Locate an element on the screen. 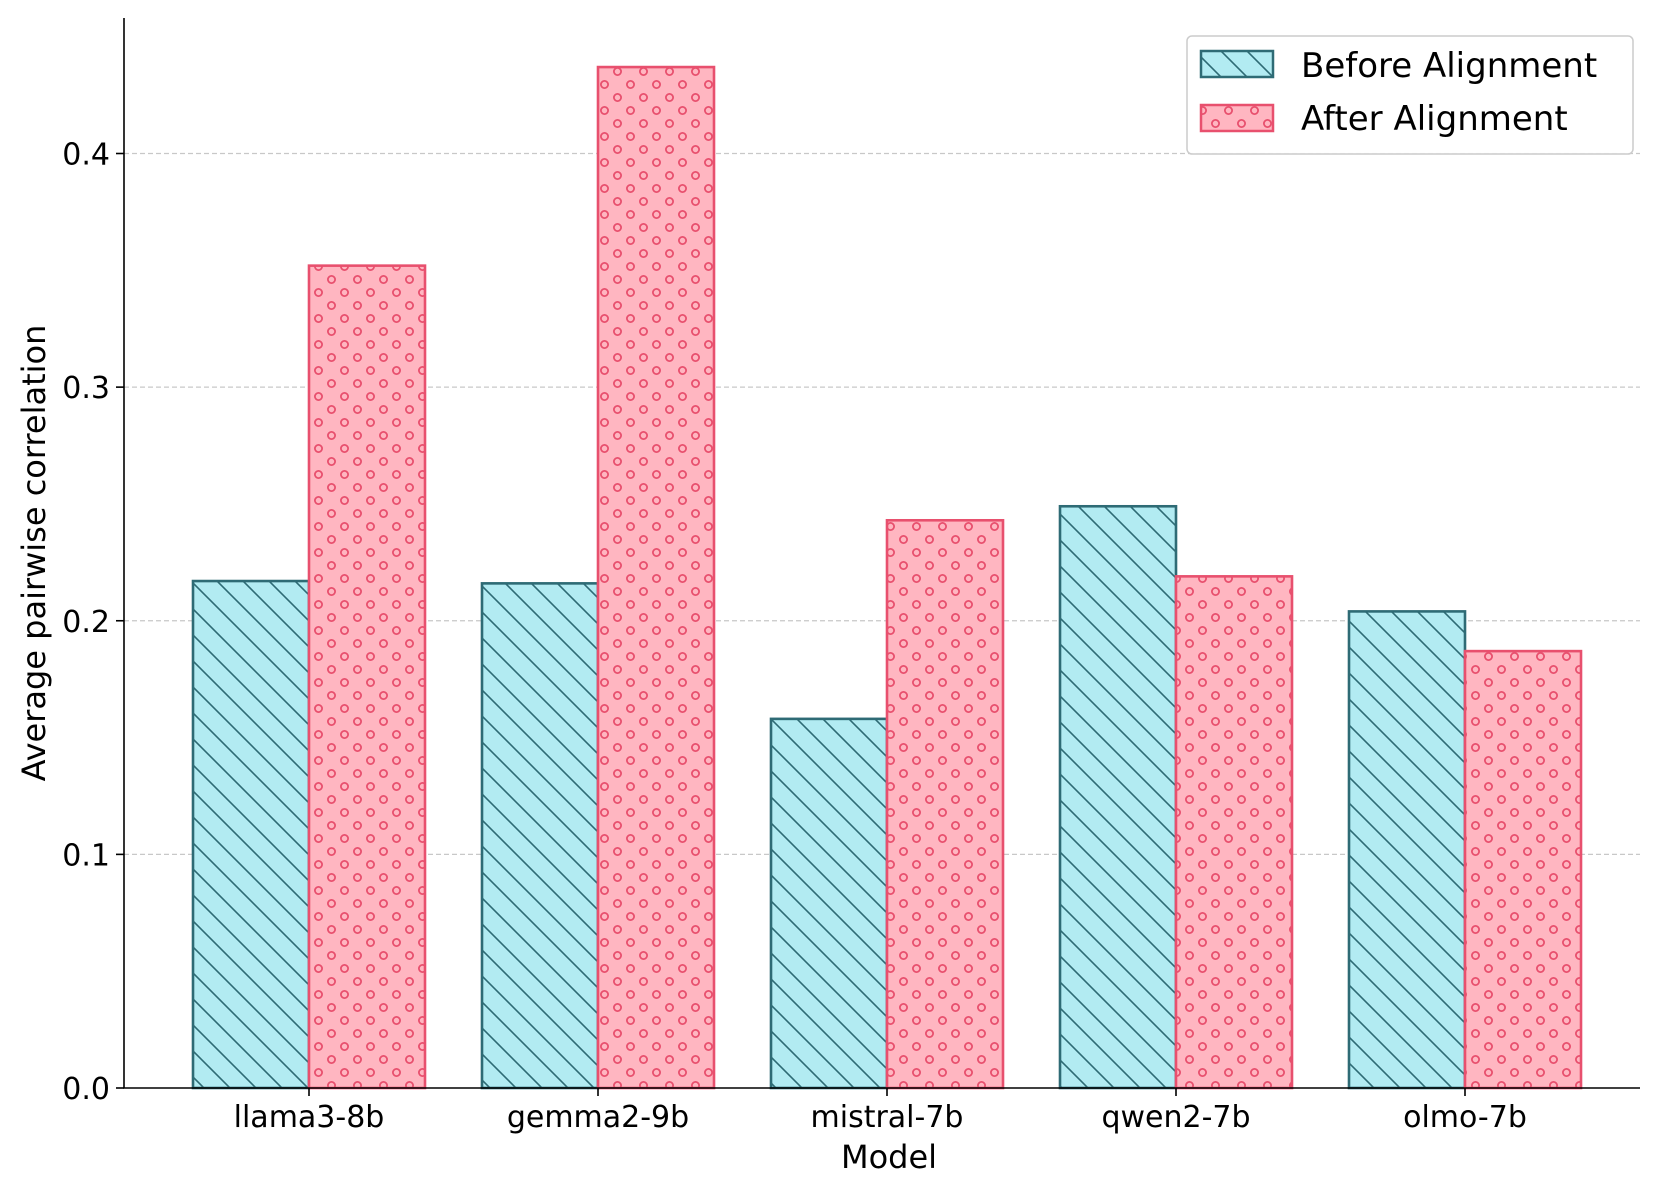 This screenshot has height=1186, width=1661. legend-frame is located at coordinates (1410, 95).